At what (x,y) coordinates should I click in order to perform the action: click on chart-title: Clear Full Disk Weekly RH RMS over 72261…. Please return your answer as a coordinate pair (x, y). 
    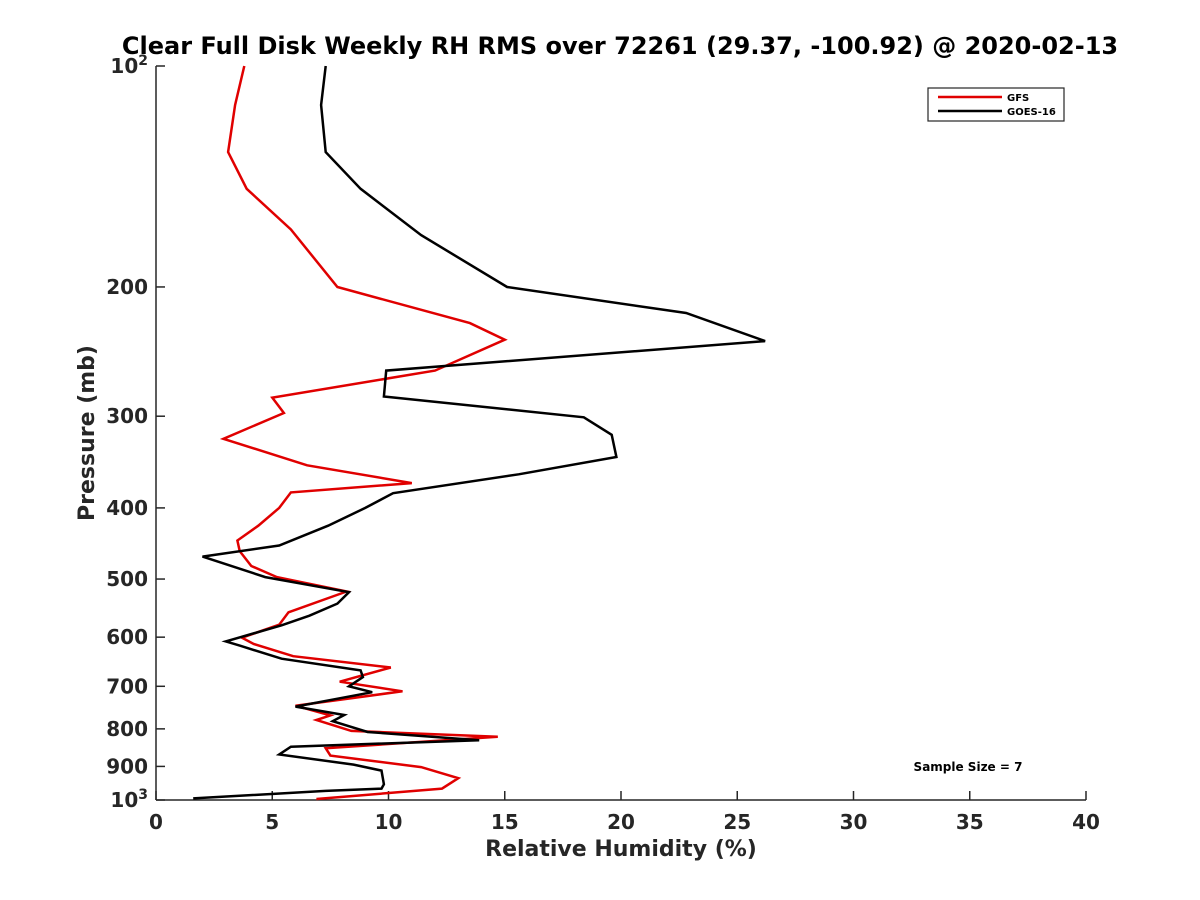
    Looking at the image, I should click on (620, 46).